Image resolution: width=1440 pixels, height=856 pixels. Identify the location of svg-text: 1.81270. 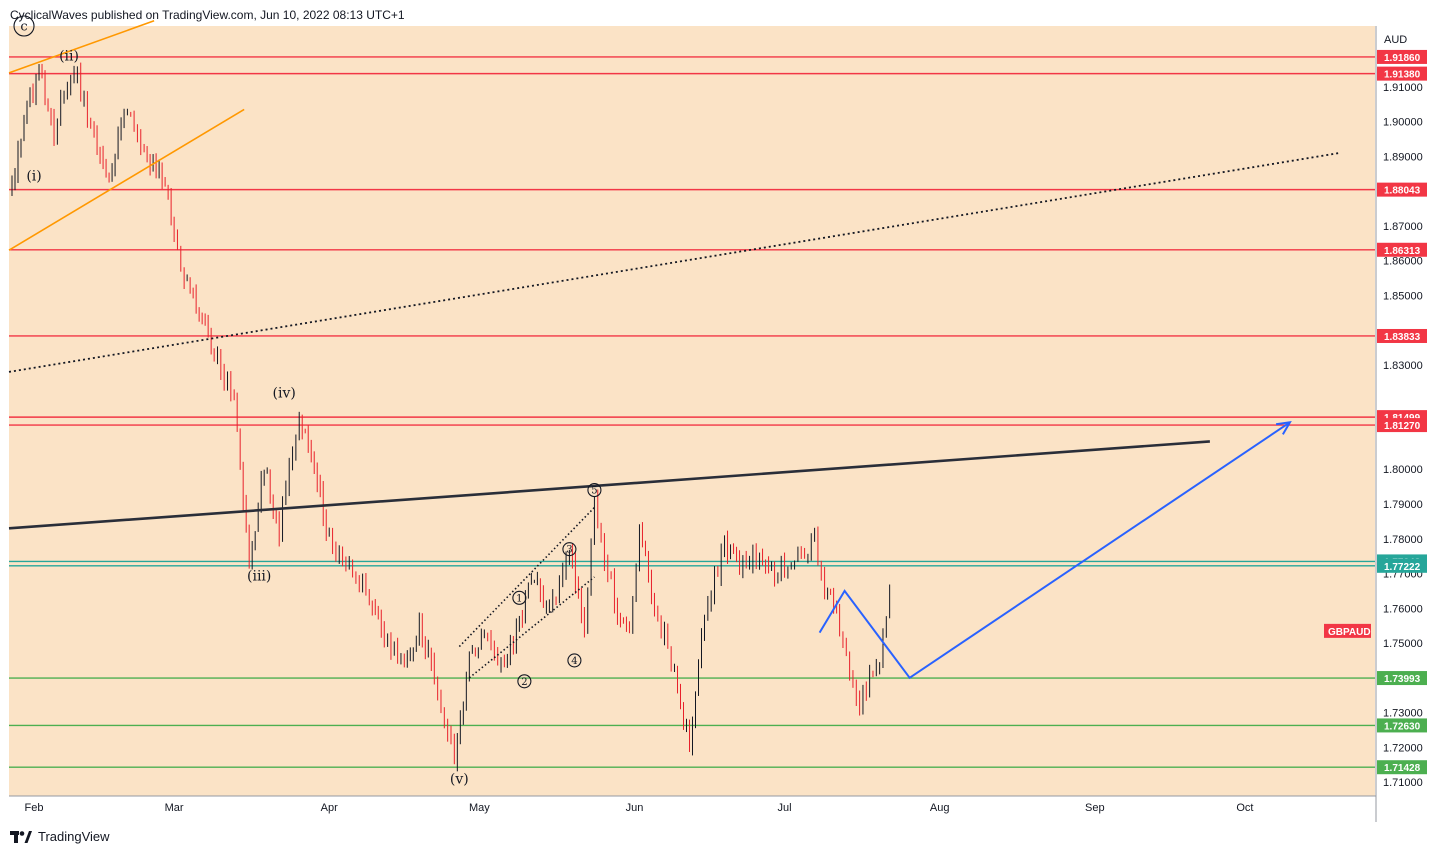
(1402, 426).